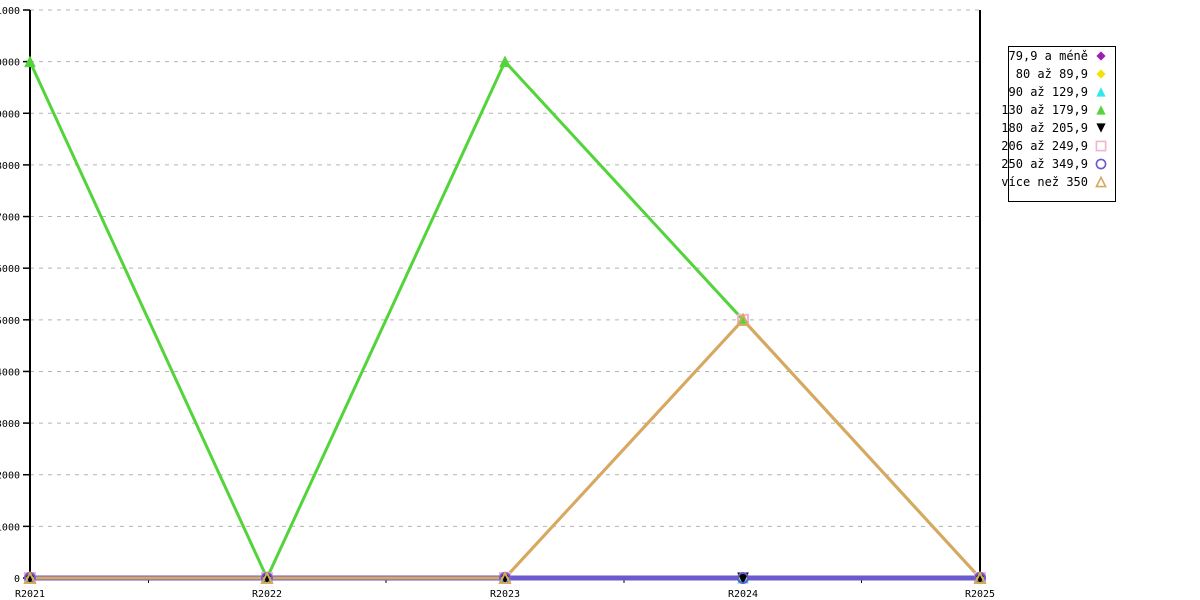 Image resolution: width=1200 pixels, height=600 pixels. What do you see at coordinates (10, 269) in the screenshot?
I see `svg-text: 6000` at bounding box center [10, 269].